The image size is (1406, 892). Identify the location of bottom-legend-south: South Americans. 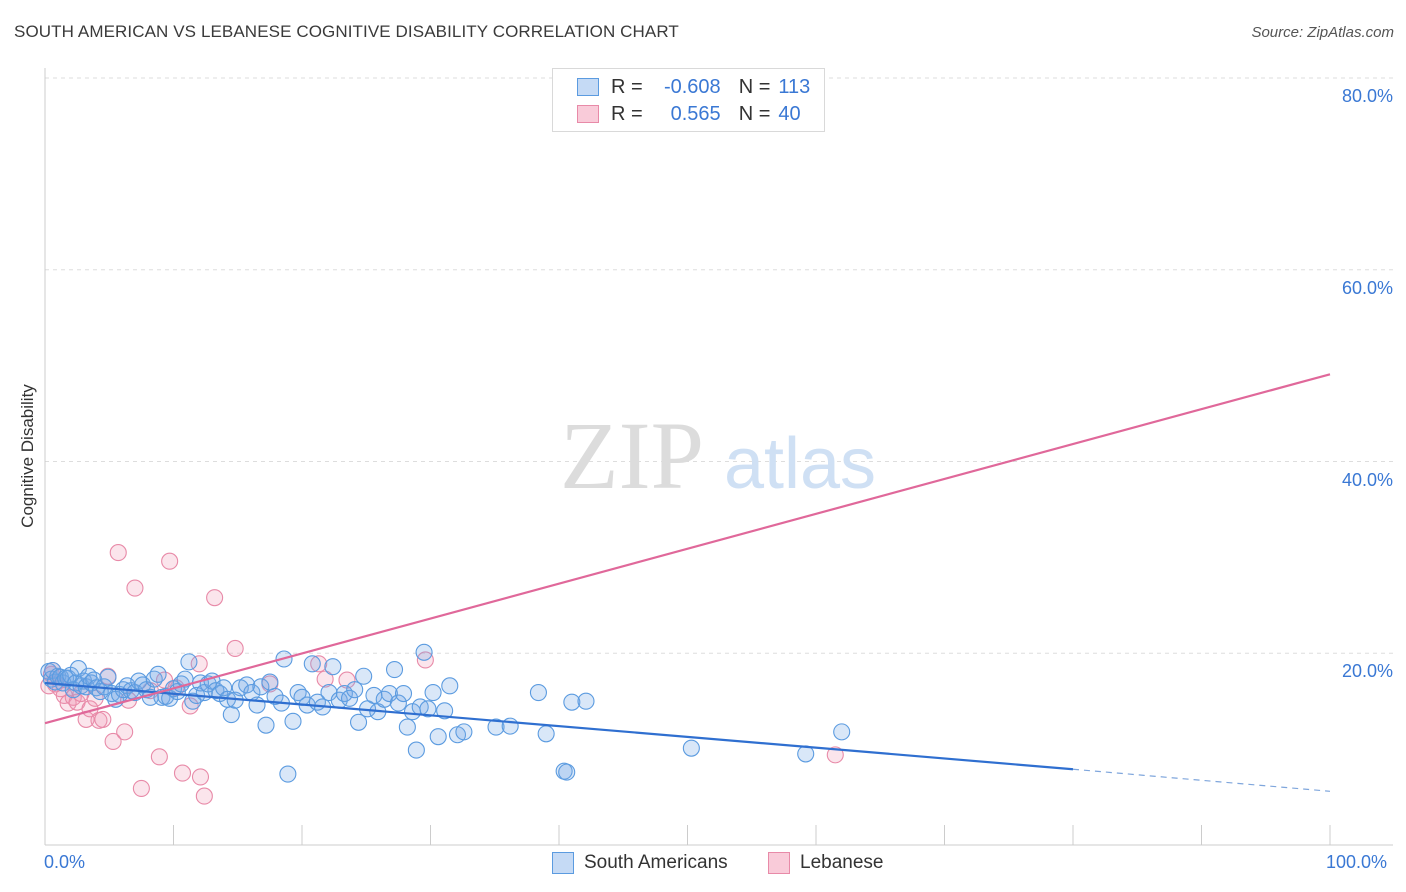
(640, 863).